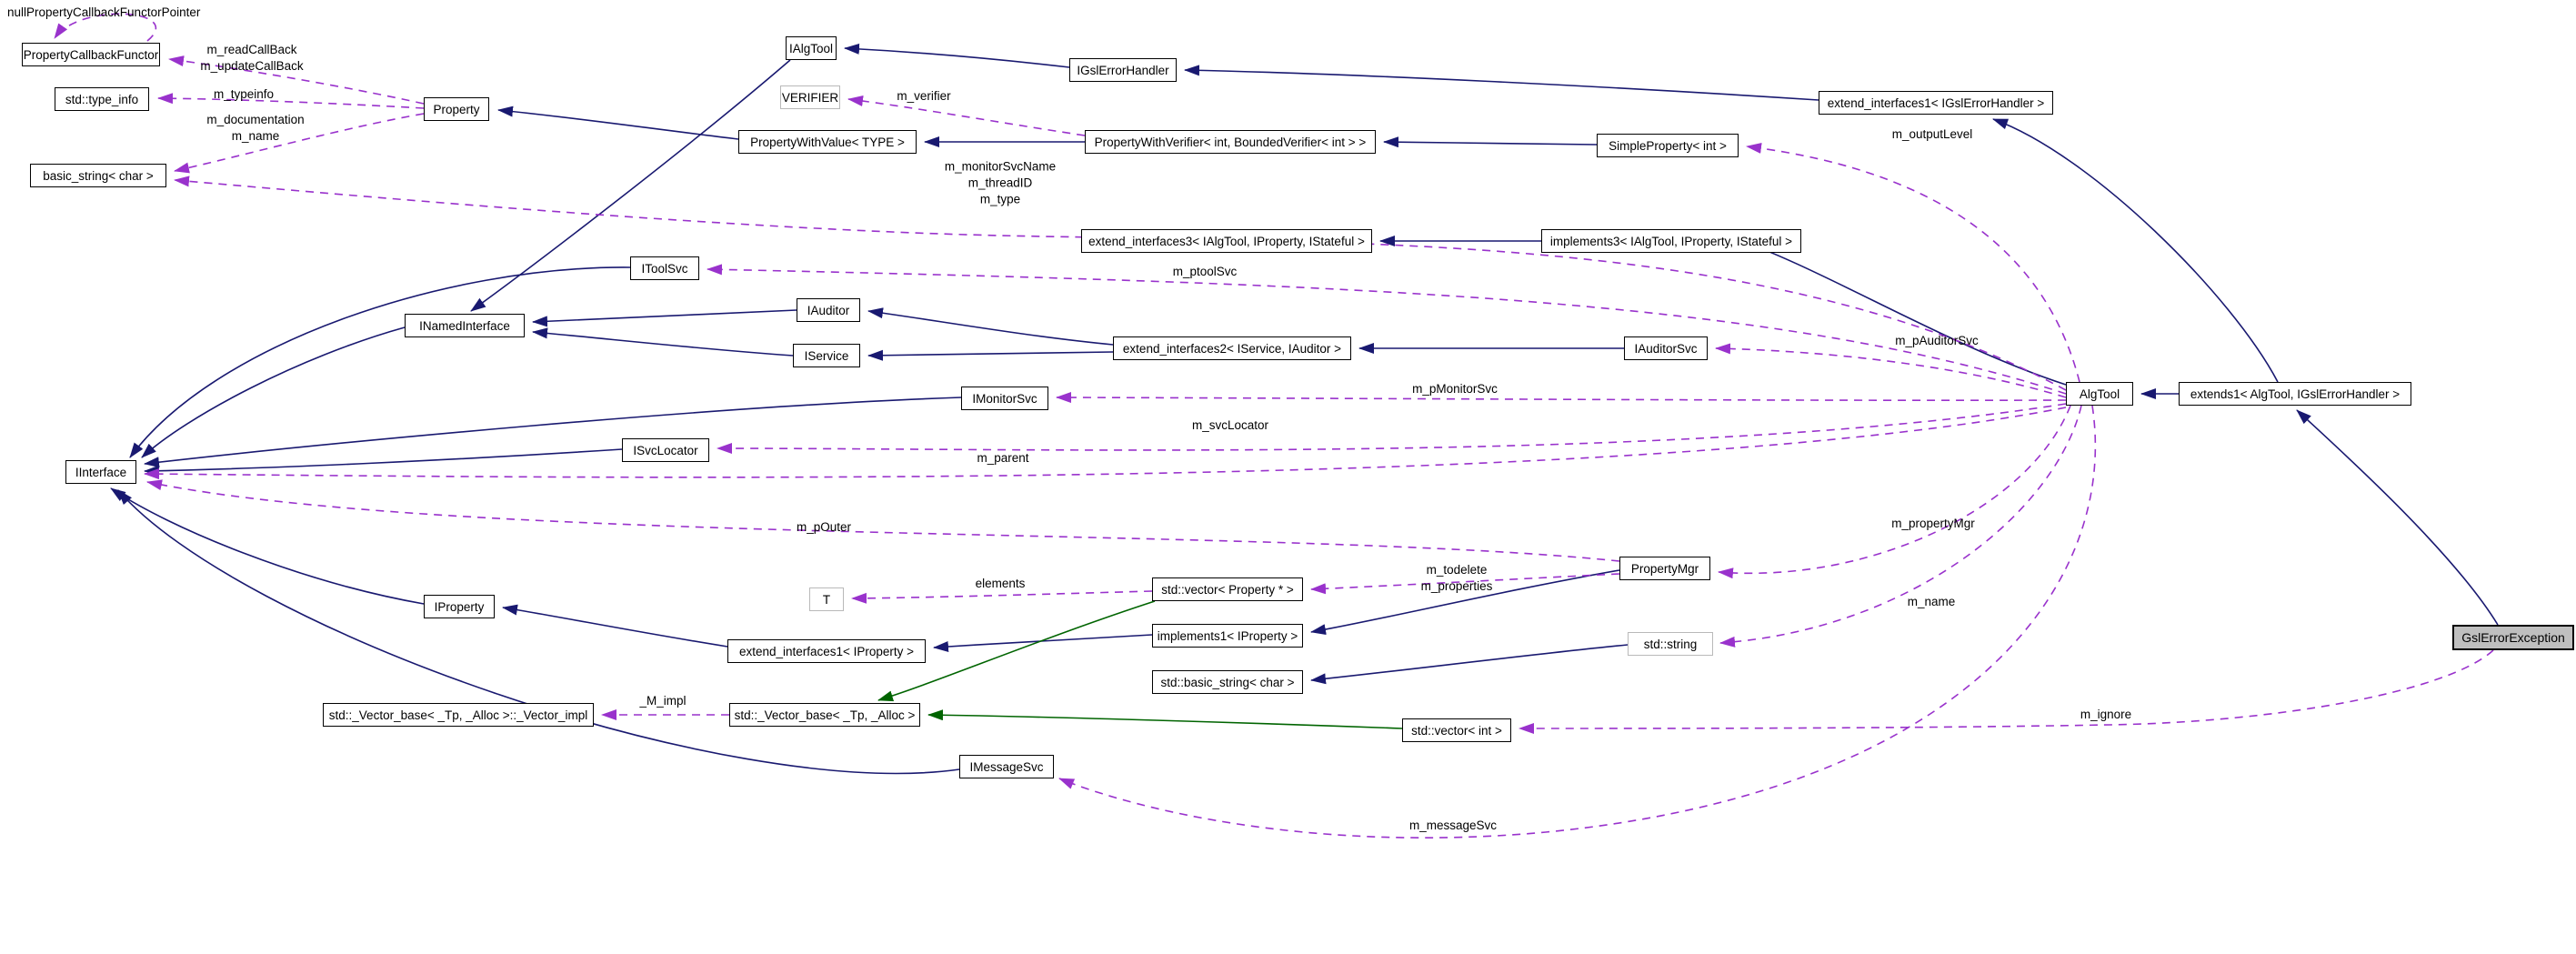 The width and height of the screenshot is (2576, 954). What do you see at coordinates (2295, 394) in the screenshot?
I see `class-node-extends1: extends1< AlgTool, IGslErrorHandler >` at bounding box center [2295, 394].